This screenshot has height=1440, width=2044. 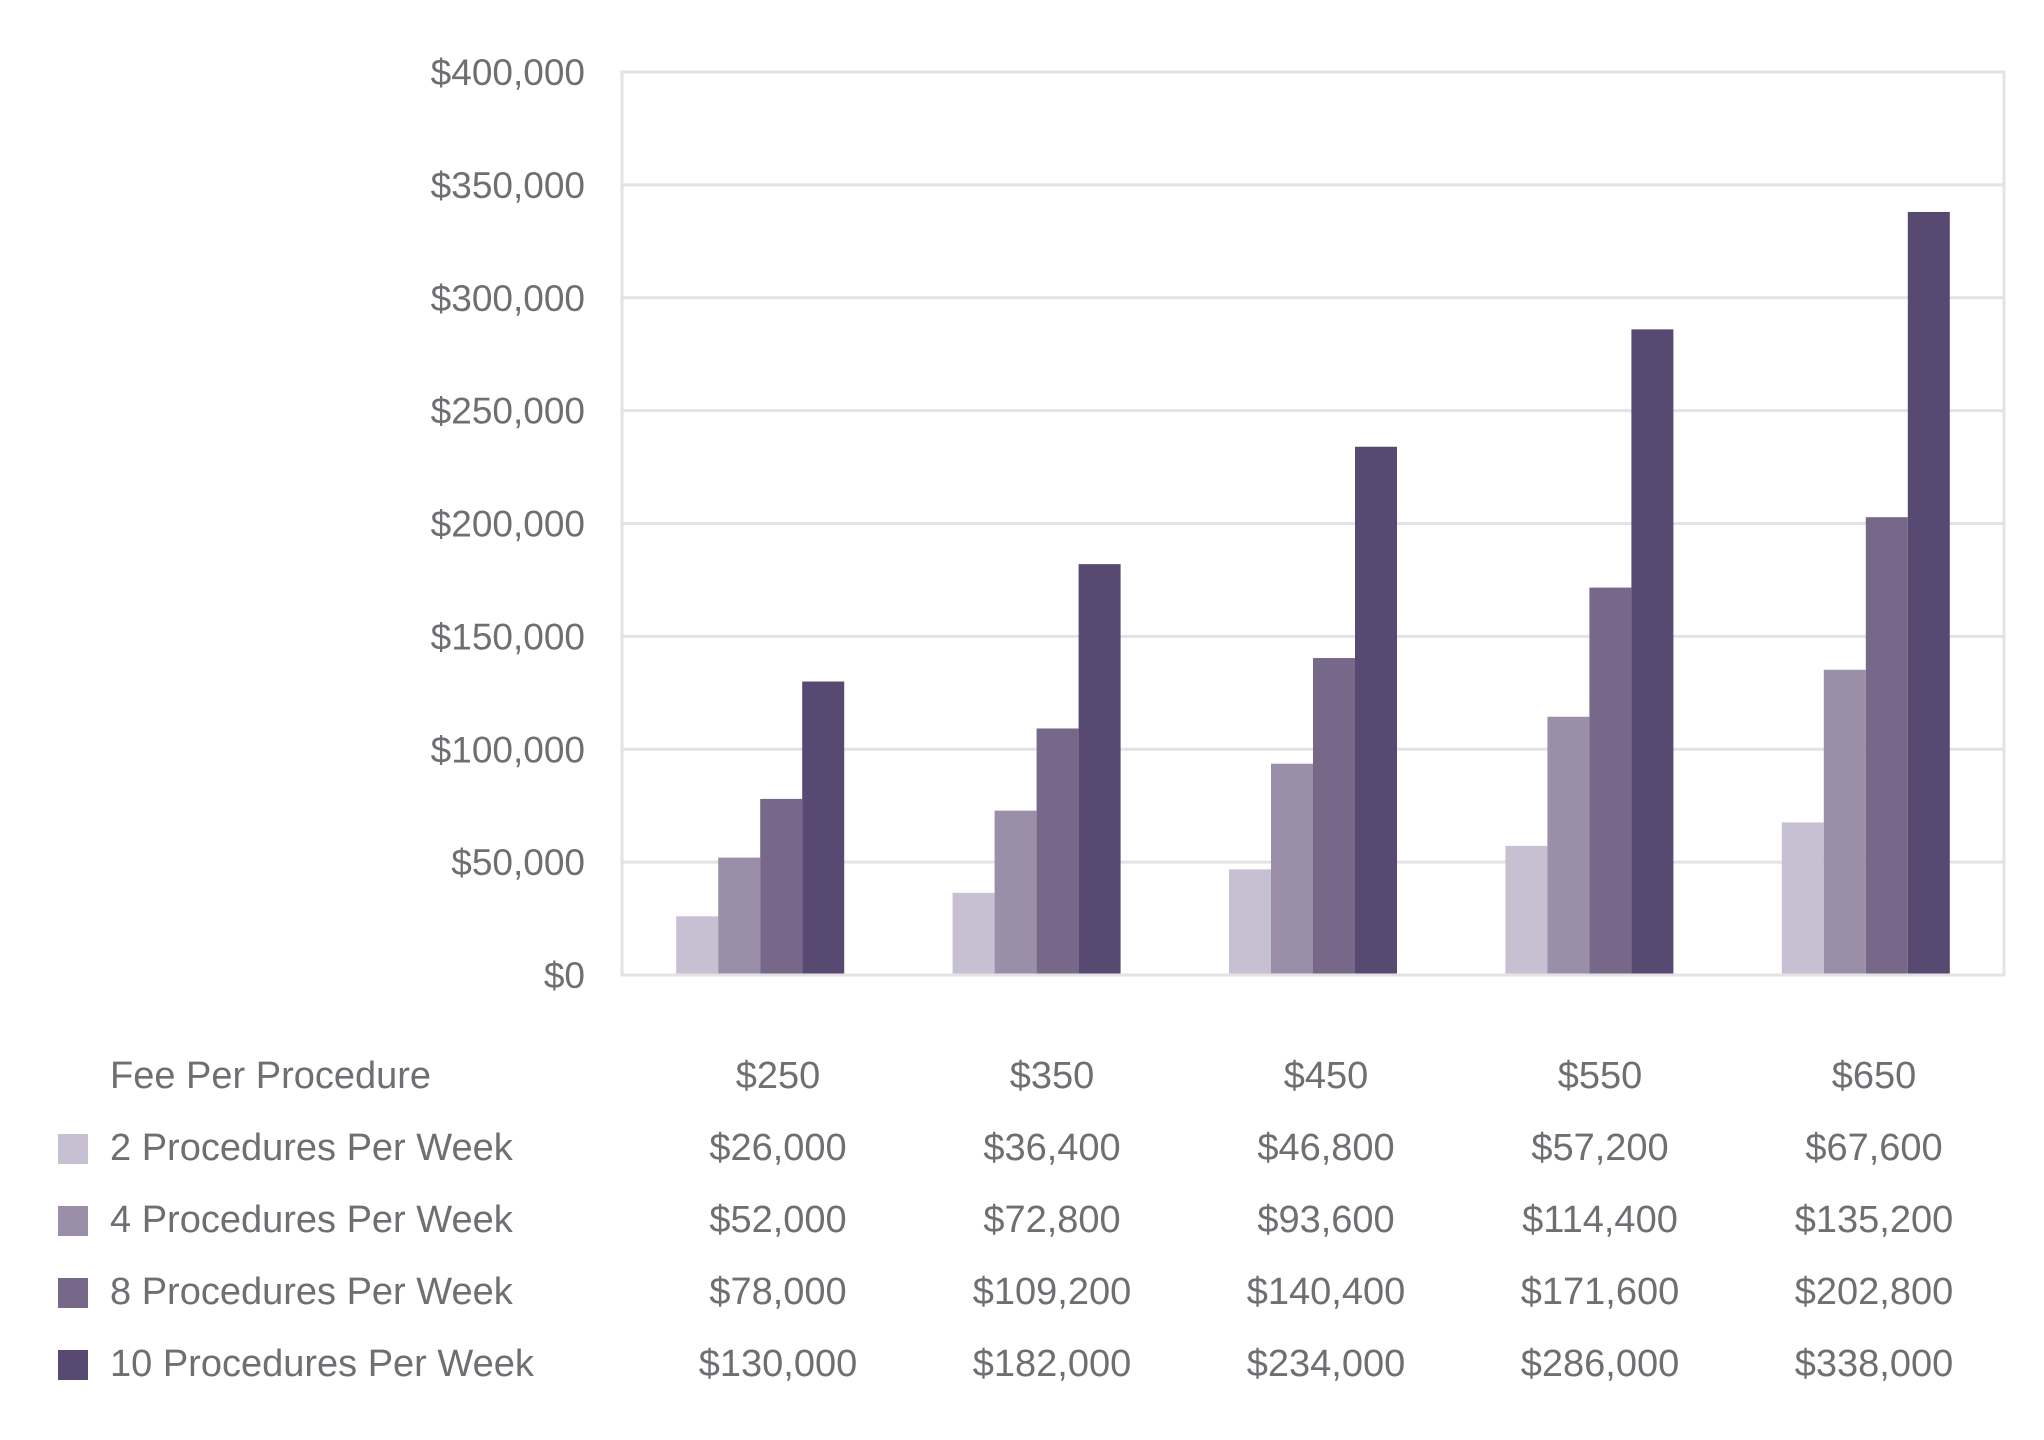 What do you see at coordinates (1600, 1148) in the screenshot?
I see `data-value: $57,200` at bounding box center [1600, 1148].